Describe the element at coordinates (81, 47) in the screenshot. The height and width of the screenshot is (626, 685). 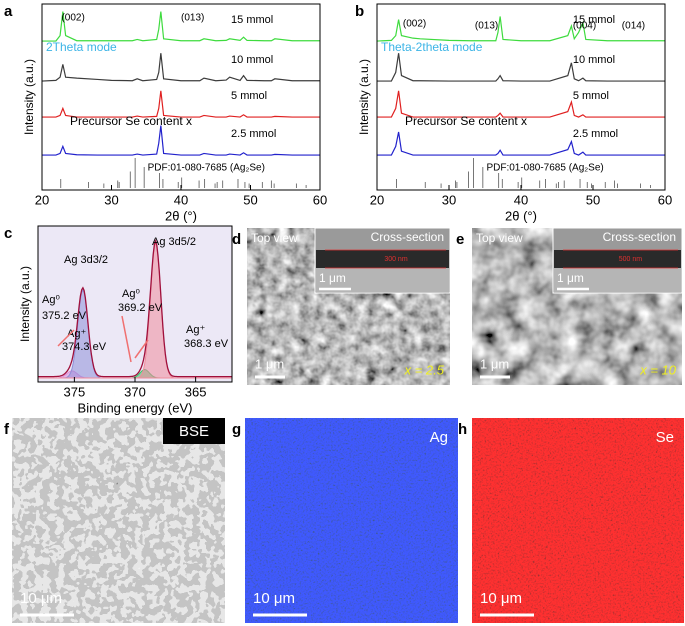
I see `mode-label: 2Theta mode` at that location.